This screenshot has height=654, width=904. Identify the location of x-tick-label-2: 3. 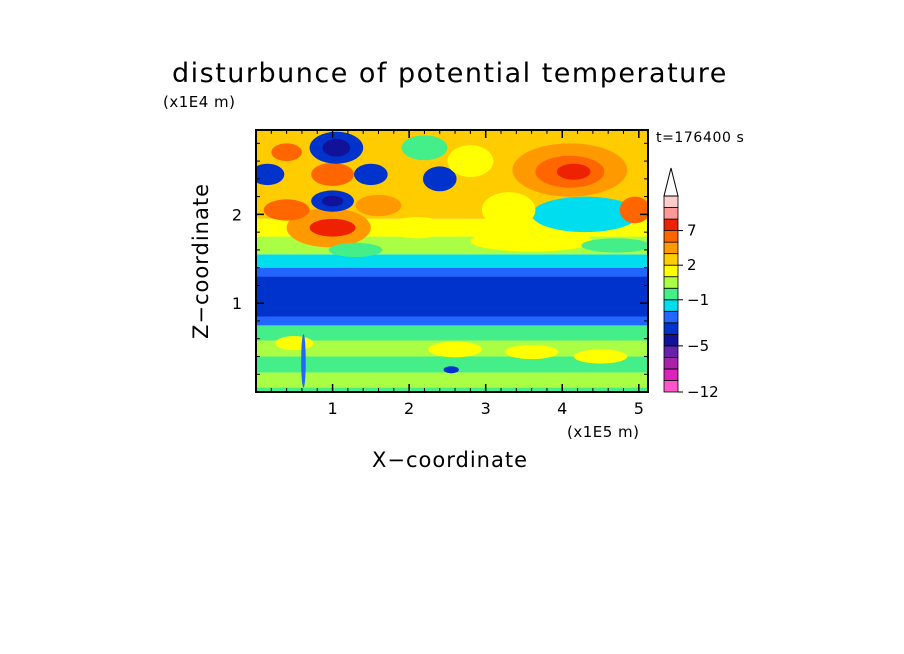
(486, 408).